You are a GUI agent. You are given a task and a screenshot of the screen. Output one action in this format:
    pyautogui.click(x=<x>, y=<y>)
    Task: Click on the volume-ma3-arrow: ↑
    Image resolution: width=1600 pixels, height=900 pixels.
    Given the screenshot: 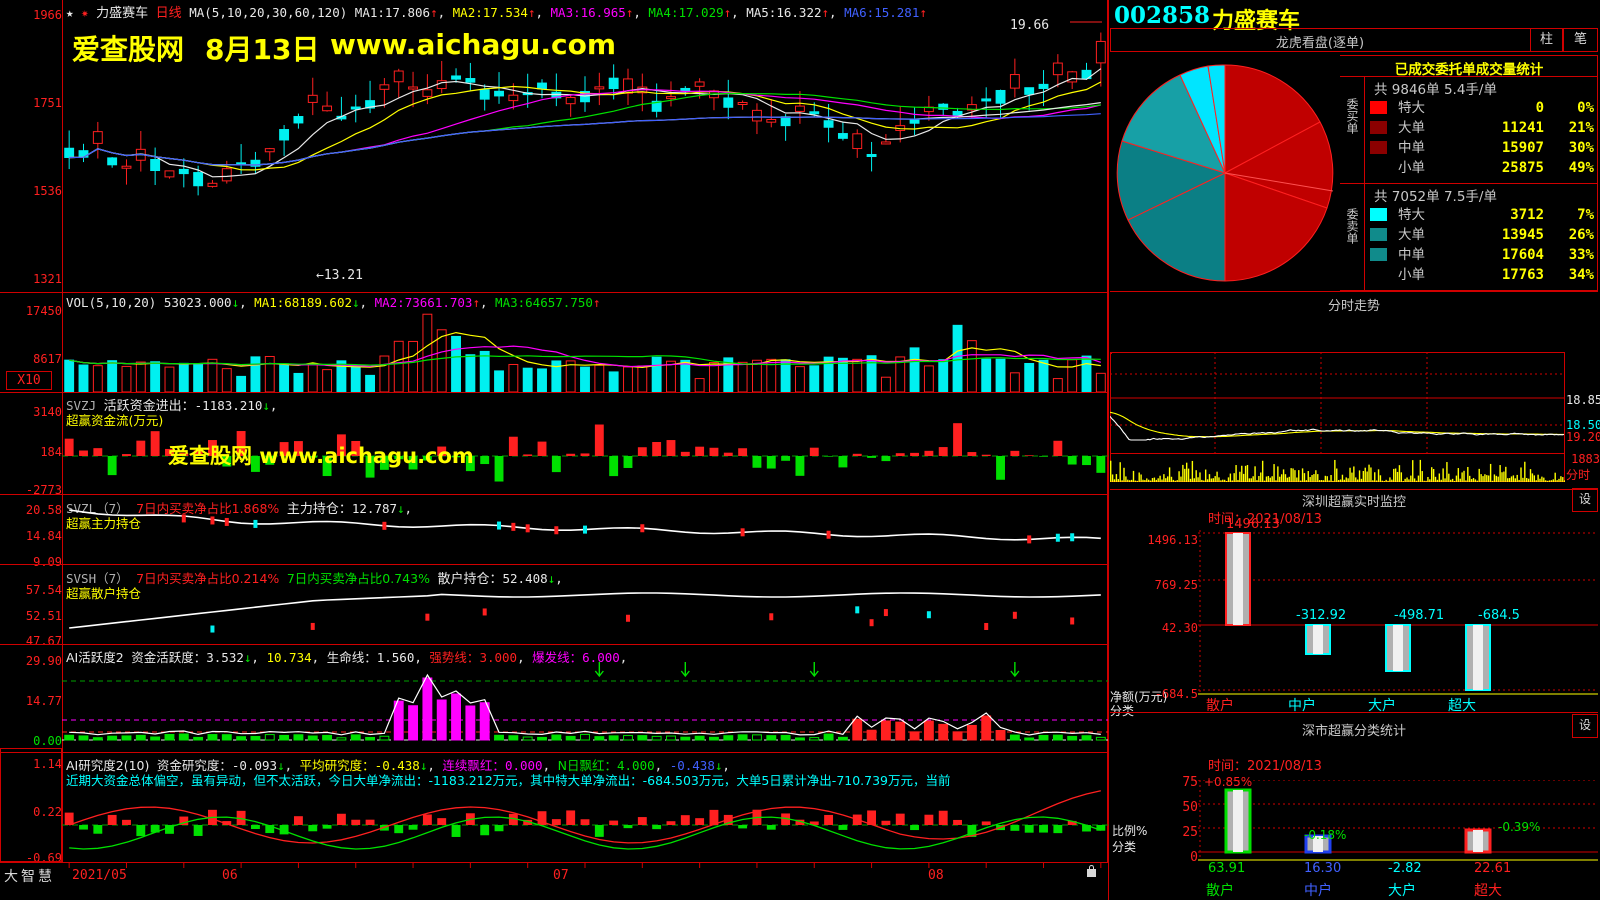 What is the action you would take?
    pyautogui.click(x=596, y=302)
    